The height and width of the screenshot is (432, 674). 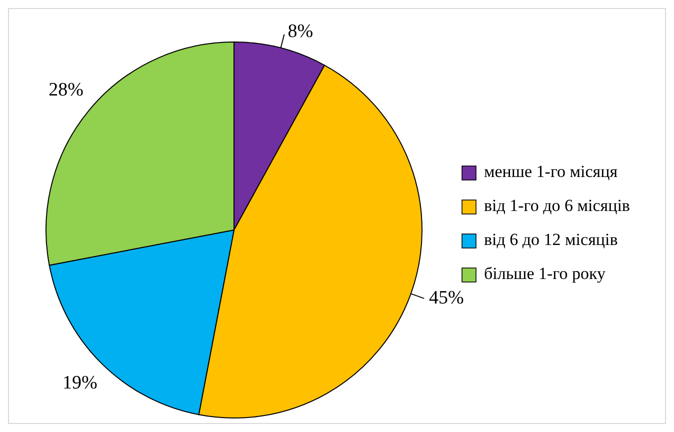 What do you see at coordinates (301, 31) in the screenshot?
I see `data-label: 8%` at bounding box center [301, 31].